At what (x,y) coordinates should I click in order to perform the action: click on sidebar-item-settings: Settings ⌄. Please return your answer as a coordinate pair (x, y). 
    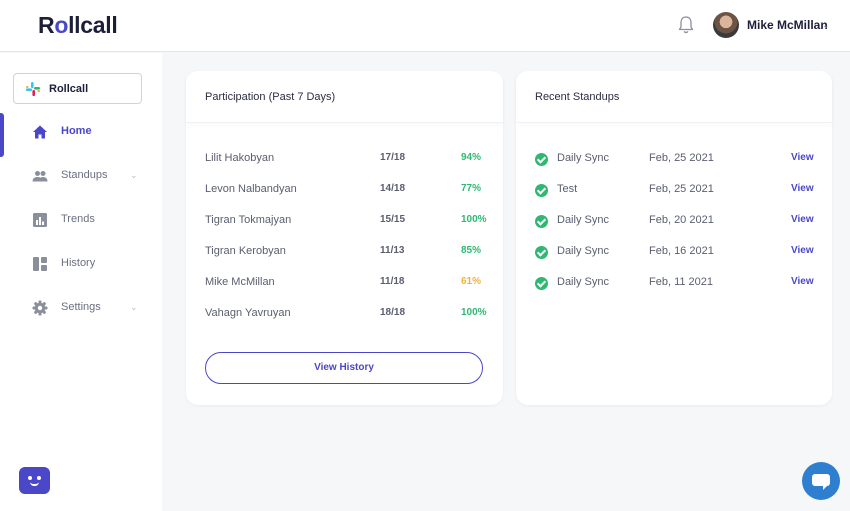
    Looking at the image, I should click on (81, 309).